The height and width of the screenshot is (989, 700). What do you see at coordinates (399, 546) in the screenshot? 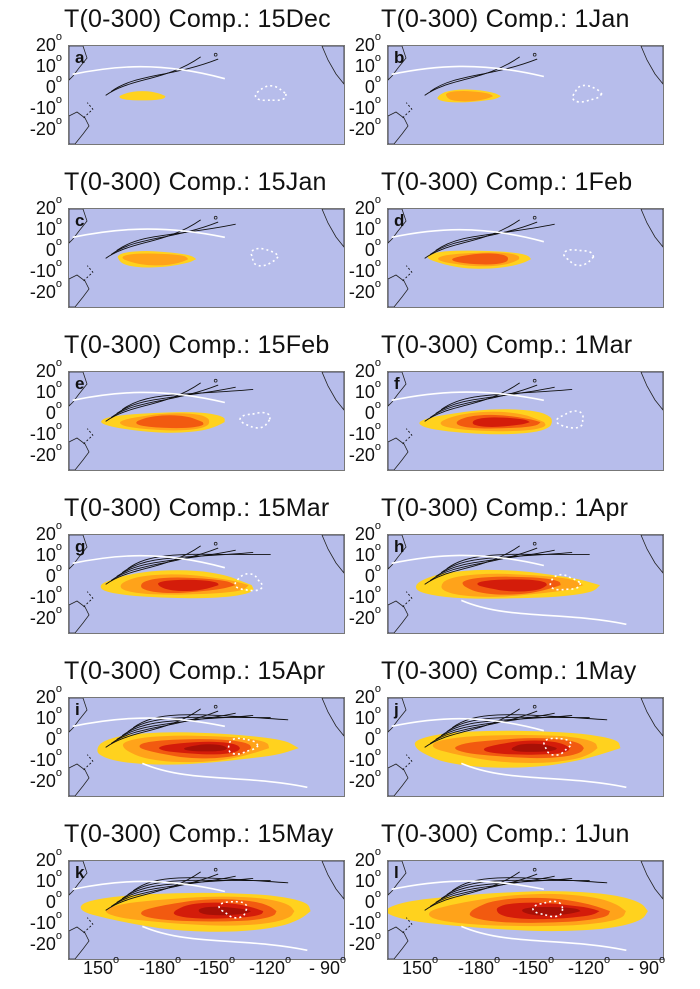
I see `panel-letter: h` at bounding box center [399, 546].